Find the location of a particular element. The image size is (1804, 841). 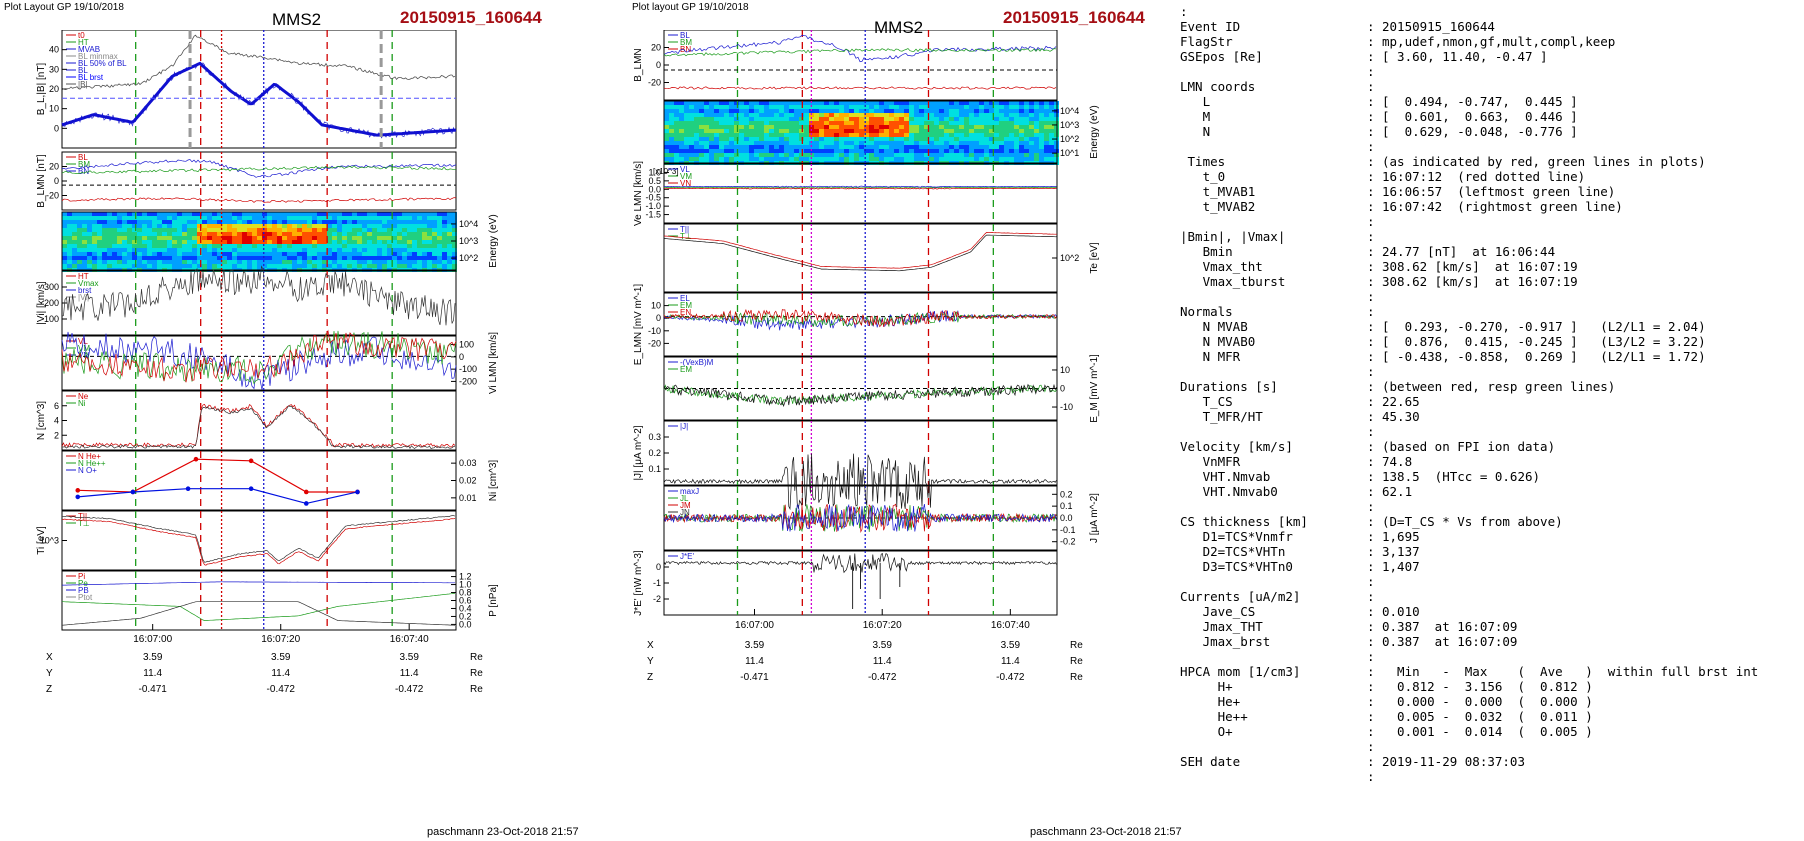

series-vexb is located at coordinates (860, 395).